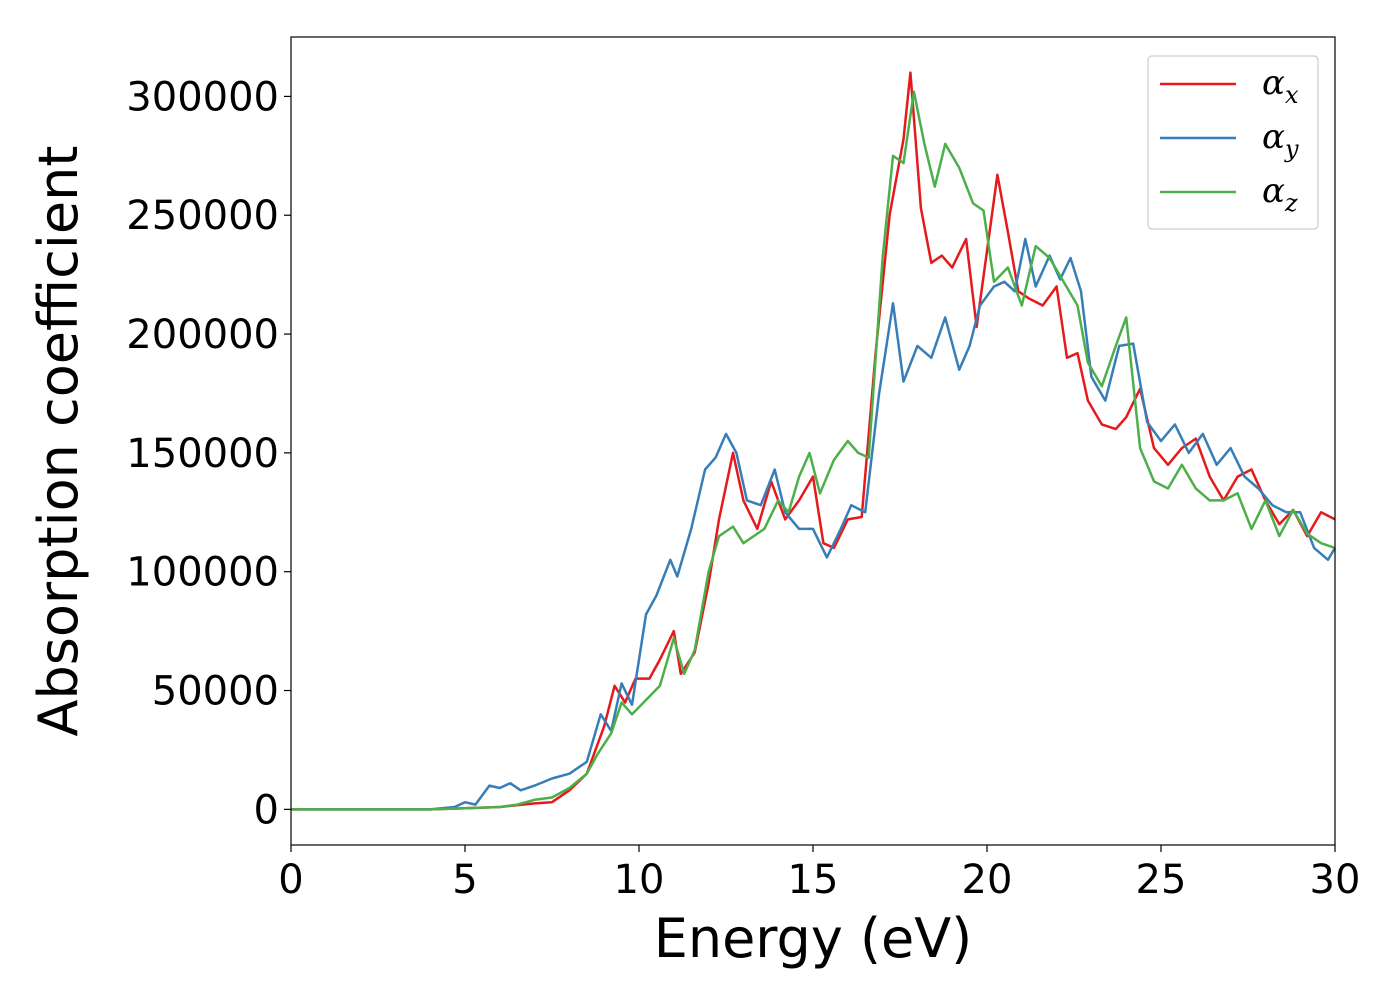 The image size is (1400, 1000). Describe the element at coordinates (215, 692) in the screenshot. I see `y-tick-label: 50000` at that location.